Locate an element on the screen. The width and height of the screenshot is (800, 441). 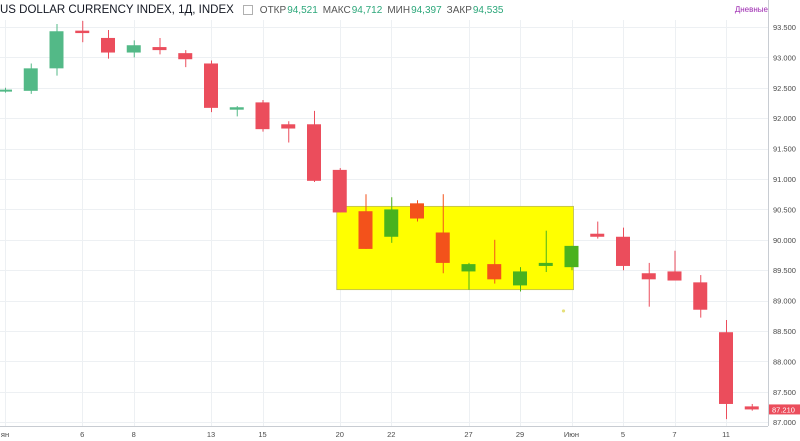
x-tick-label: 13 is located at coordinates (211, 434).